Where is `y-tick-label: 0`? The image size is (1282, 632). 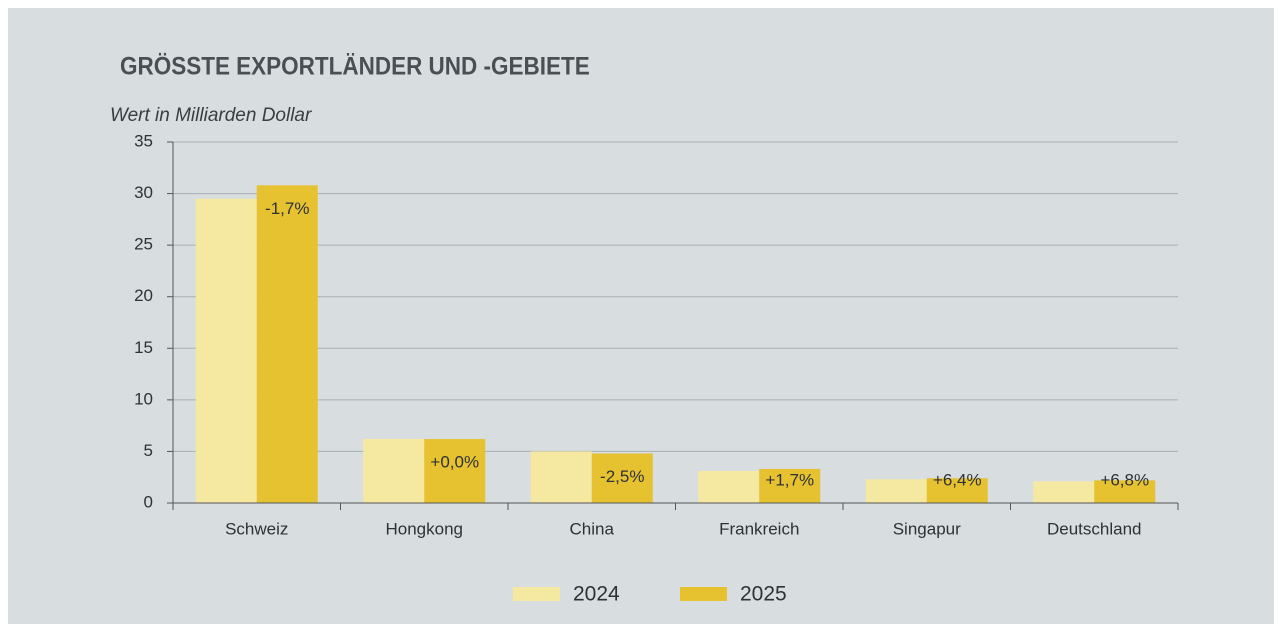 y-tick-label: 0 is located at coordinates (148, 501).